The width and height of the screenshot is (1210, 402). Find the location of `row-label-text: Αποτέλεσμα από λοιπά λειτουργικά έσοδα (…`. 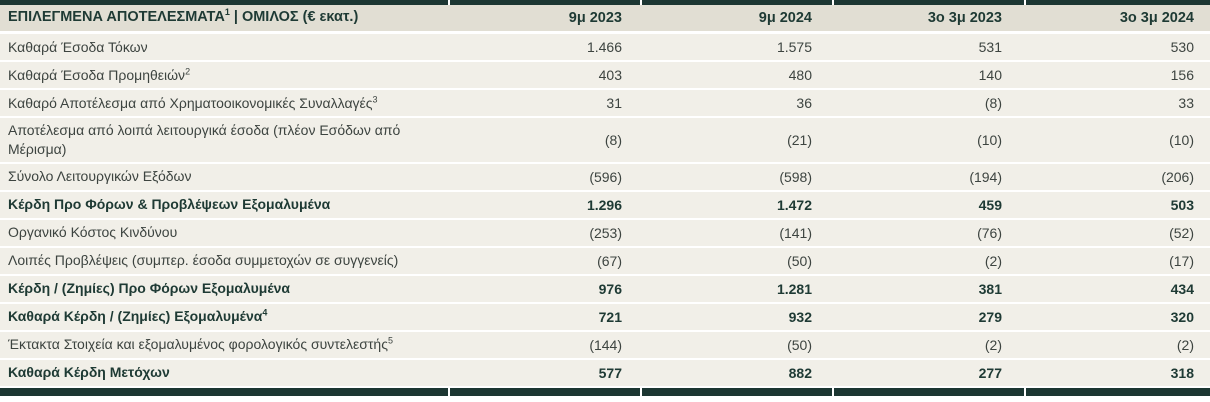

row-label-text: Αποτέλεσμα από λοιπά λειτουργικά έσοδα (… is located at coordinates (204, 139).